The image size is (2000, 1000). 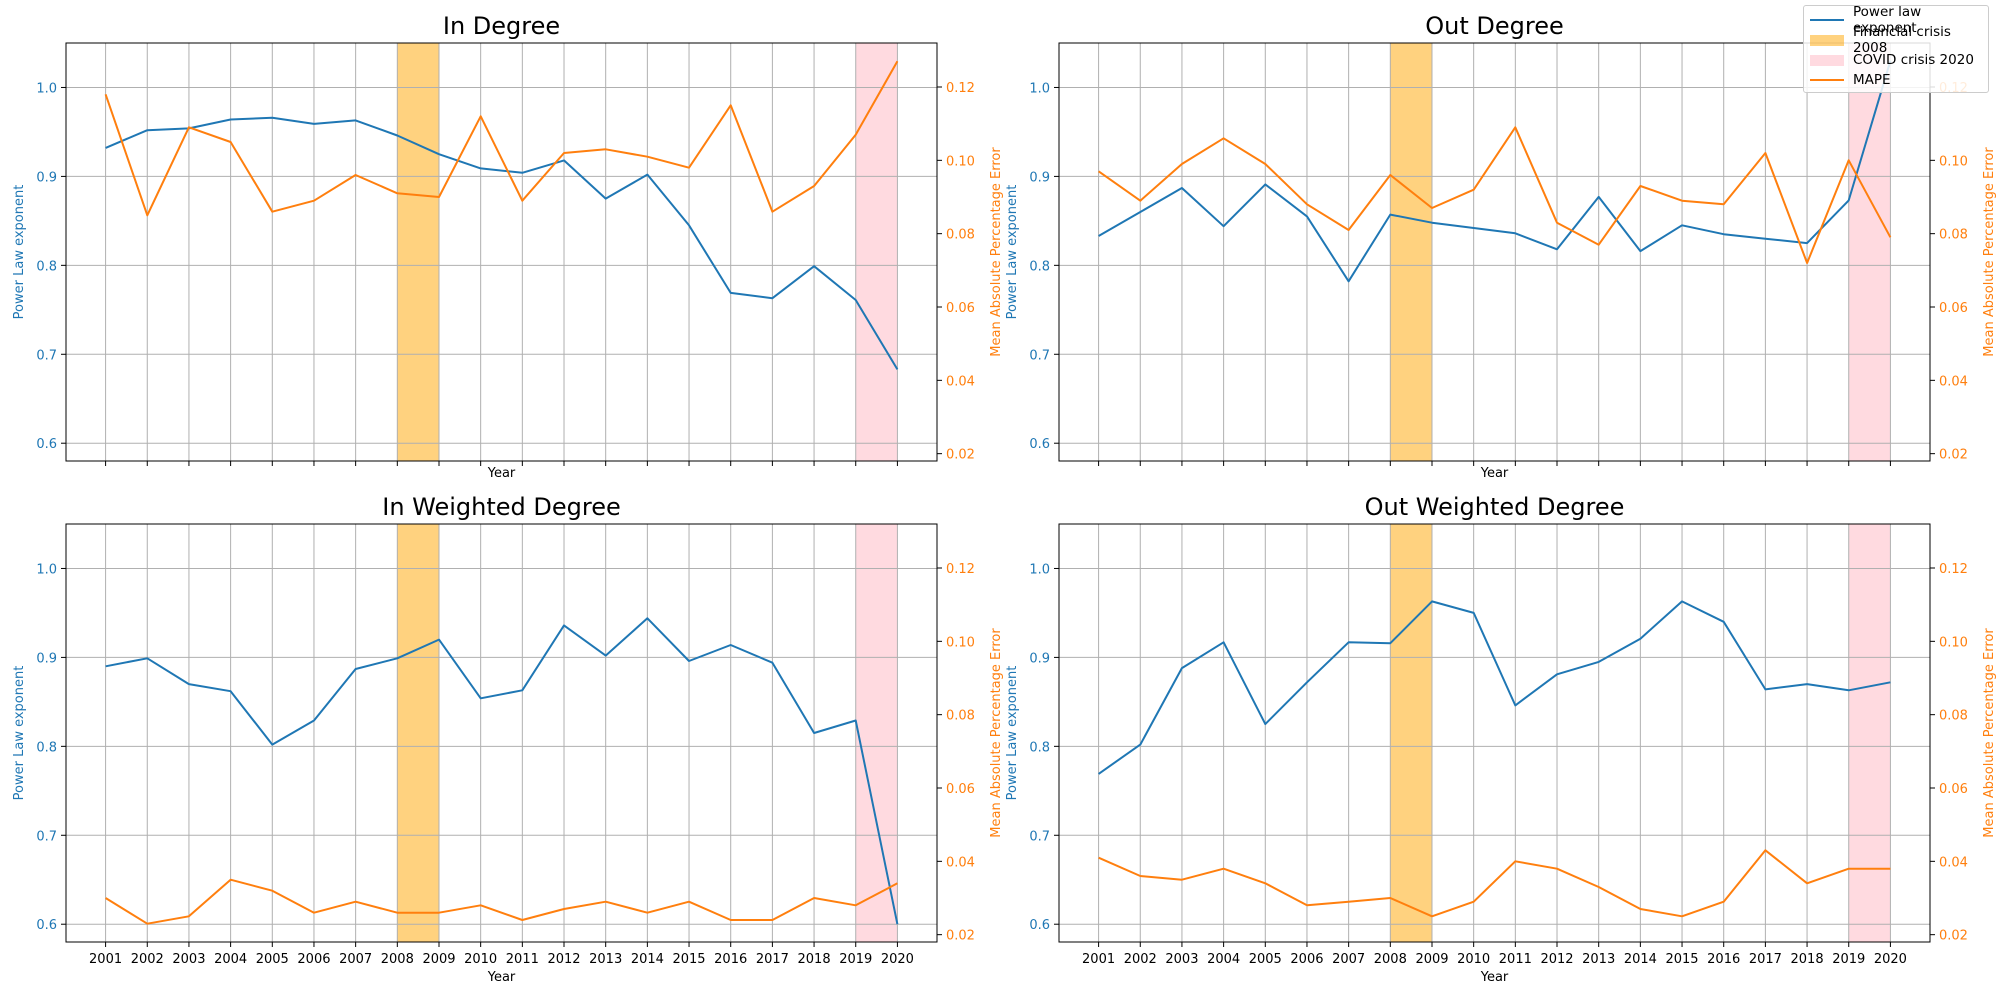 I want to click on x-tick-label: 2017, so click(x=772, y=959).